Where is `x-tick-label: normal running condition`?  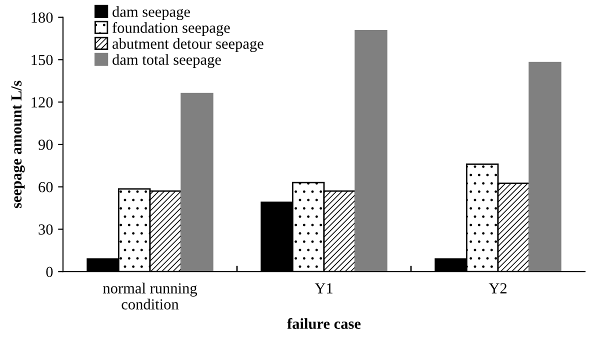 x-tick-label: normal running condition is located at coordinates (150, 296).